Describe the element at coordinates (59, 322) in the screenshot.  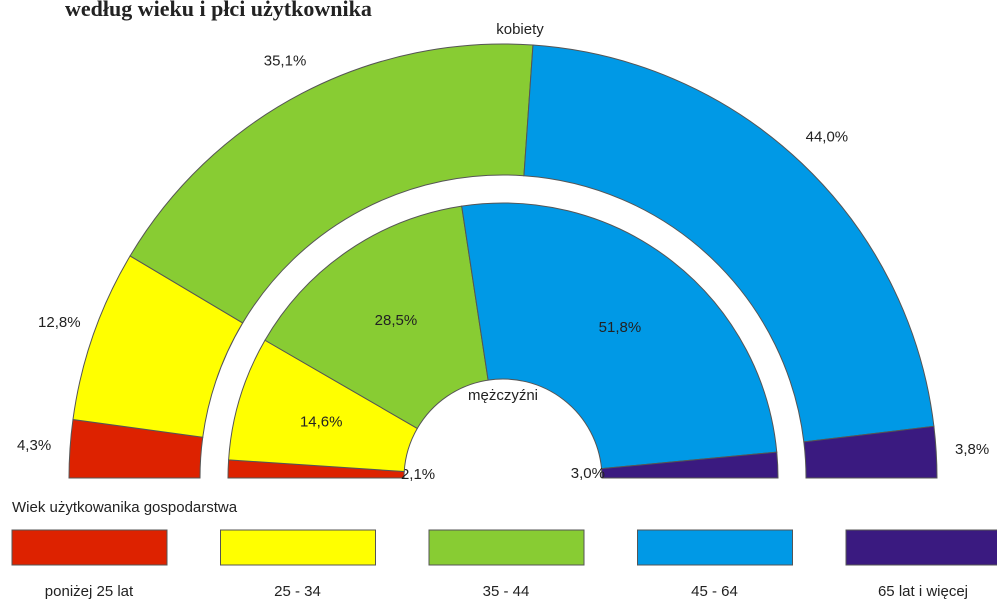
I see `data-label: 12,8%` at that location.